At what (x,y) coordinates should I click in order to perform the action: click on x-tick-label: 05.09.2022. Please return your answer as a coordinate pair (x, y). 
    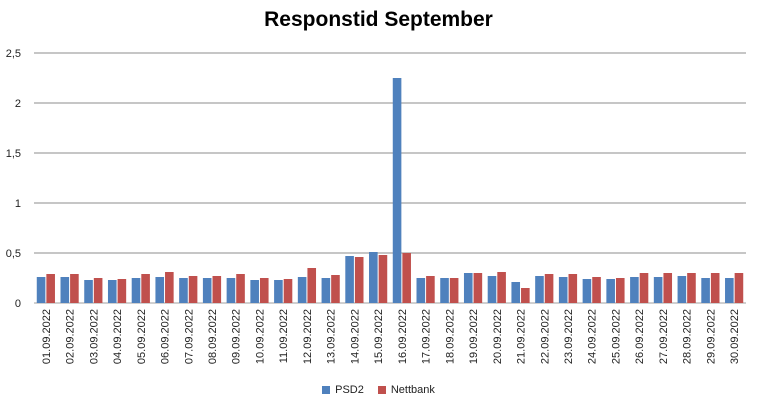
    Looking at the image, I should click on (142, 336).